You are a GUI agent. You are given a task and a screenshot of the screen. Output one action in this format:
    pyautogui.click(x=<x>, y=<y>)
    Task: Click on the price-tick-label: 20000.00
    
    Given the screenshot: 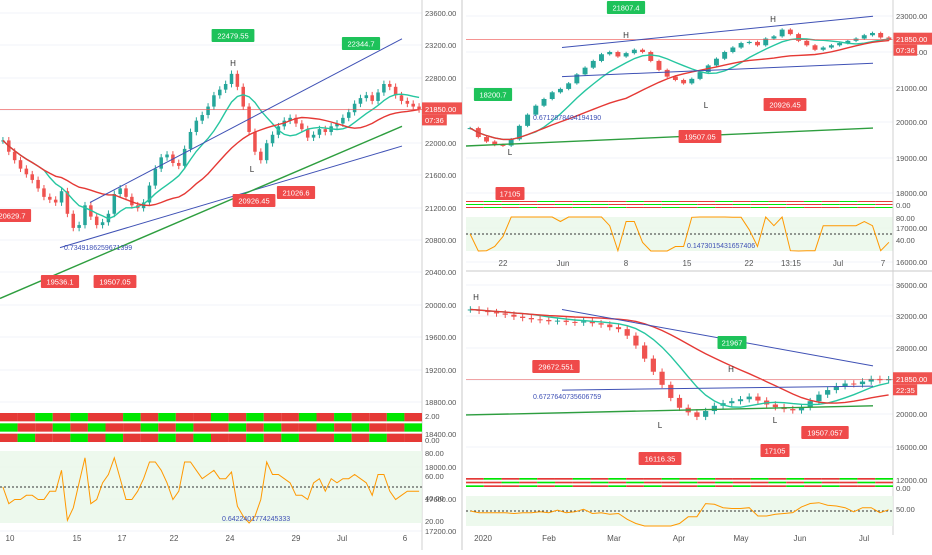 What is the action you would take?
    pyautogui.click(x=440, y=305)
    